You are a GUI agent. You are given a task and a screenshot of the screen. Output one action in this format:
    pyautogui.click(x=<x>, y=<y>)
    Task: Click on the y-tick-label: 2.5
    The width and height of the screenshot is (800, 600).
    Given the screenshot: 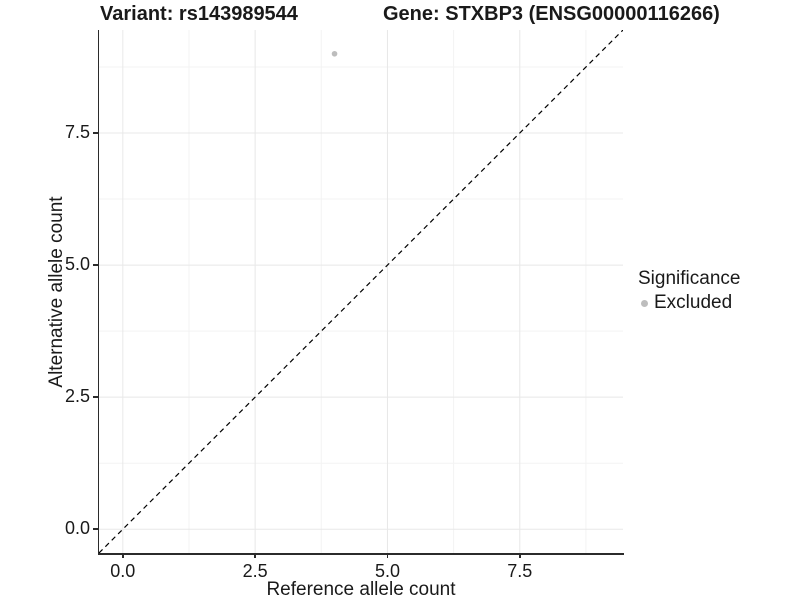 What is the action you would take?
    pyautogui.click(x=77, y=396)
    